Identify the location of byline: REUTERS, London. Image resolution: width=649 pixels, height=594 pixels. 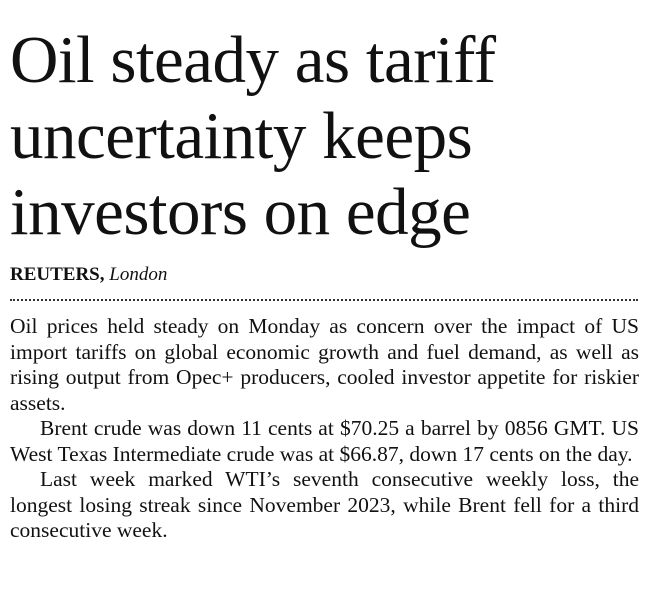
(88, 275).